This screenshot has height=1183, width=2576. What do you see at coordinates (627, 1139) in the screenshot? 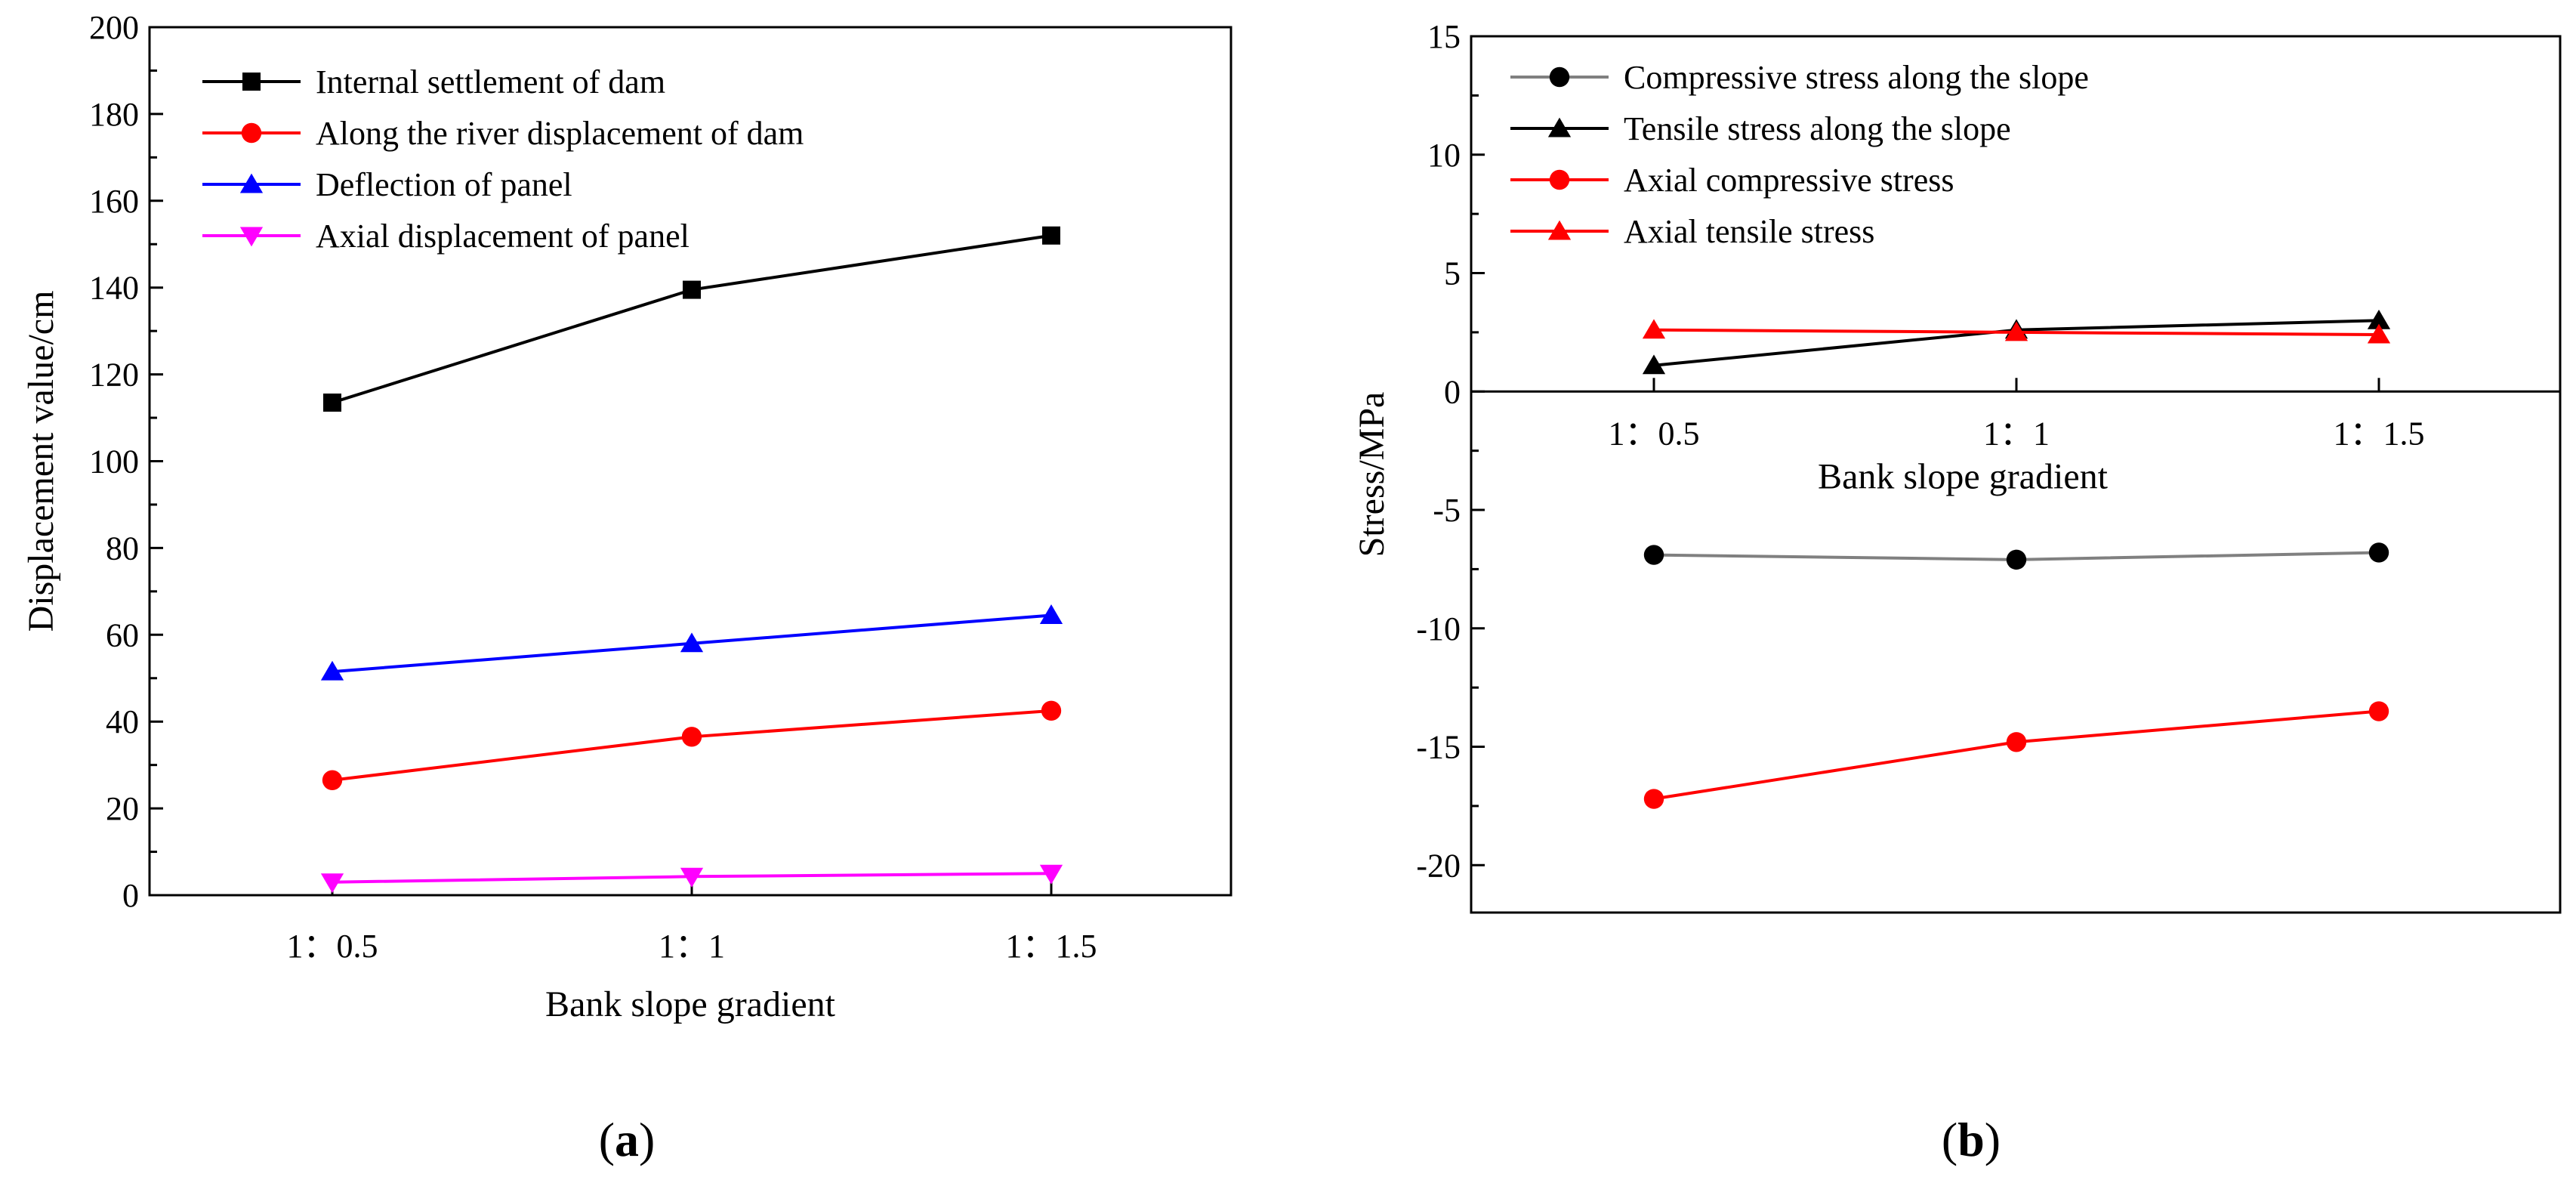
I see `panel-label: (a)` at bounding box center [627, 1139].